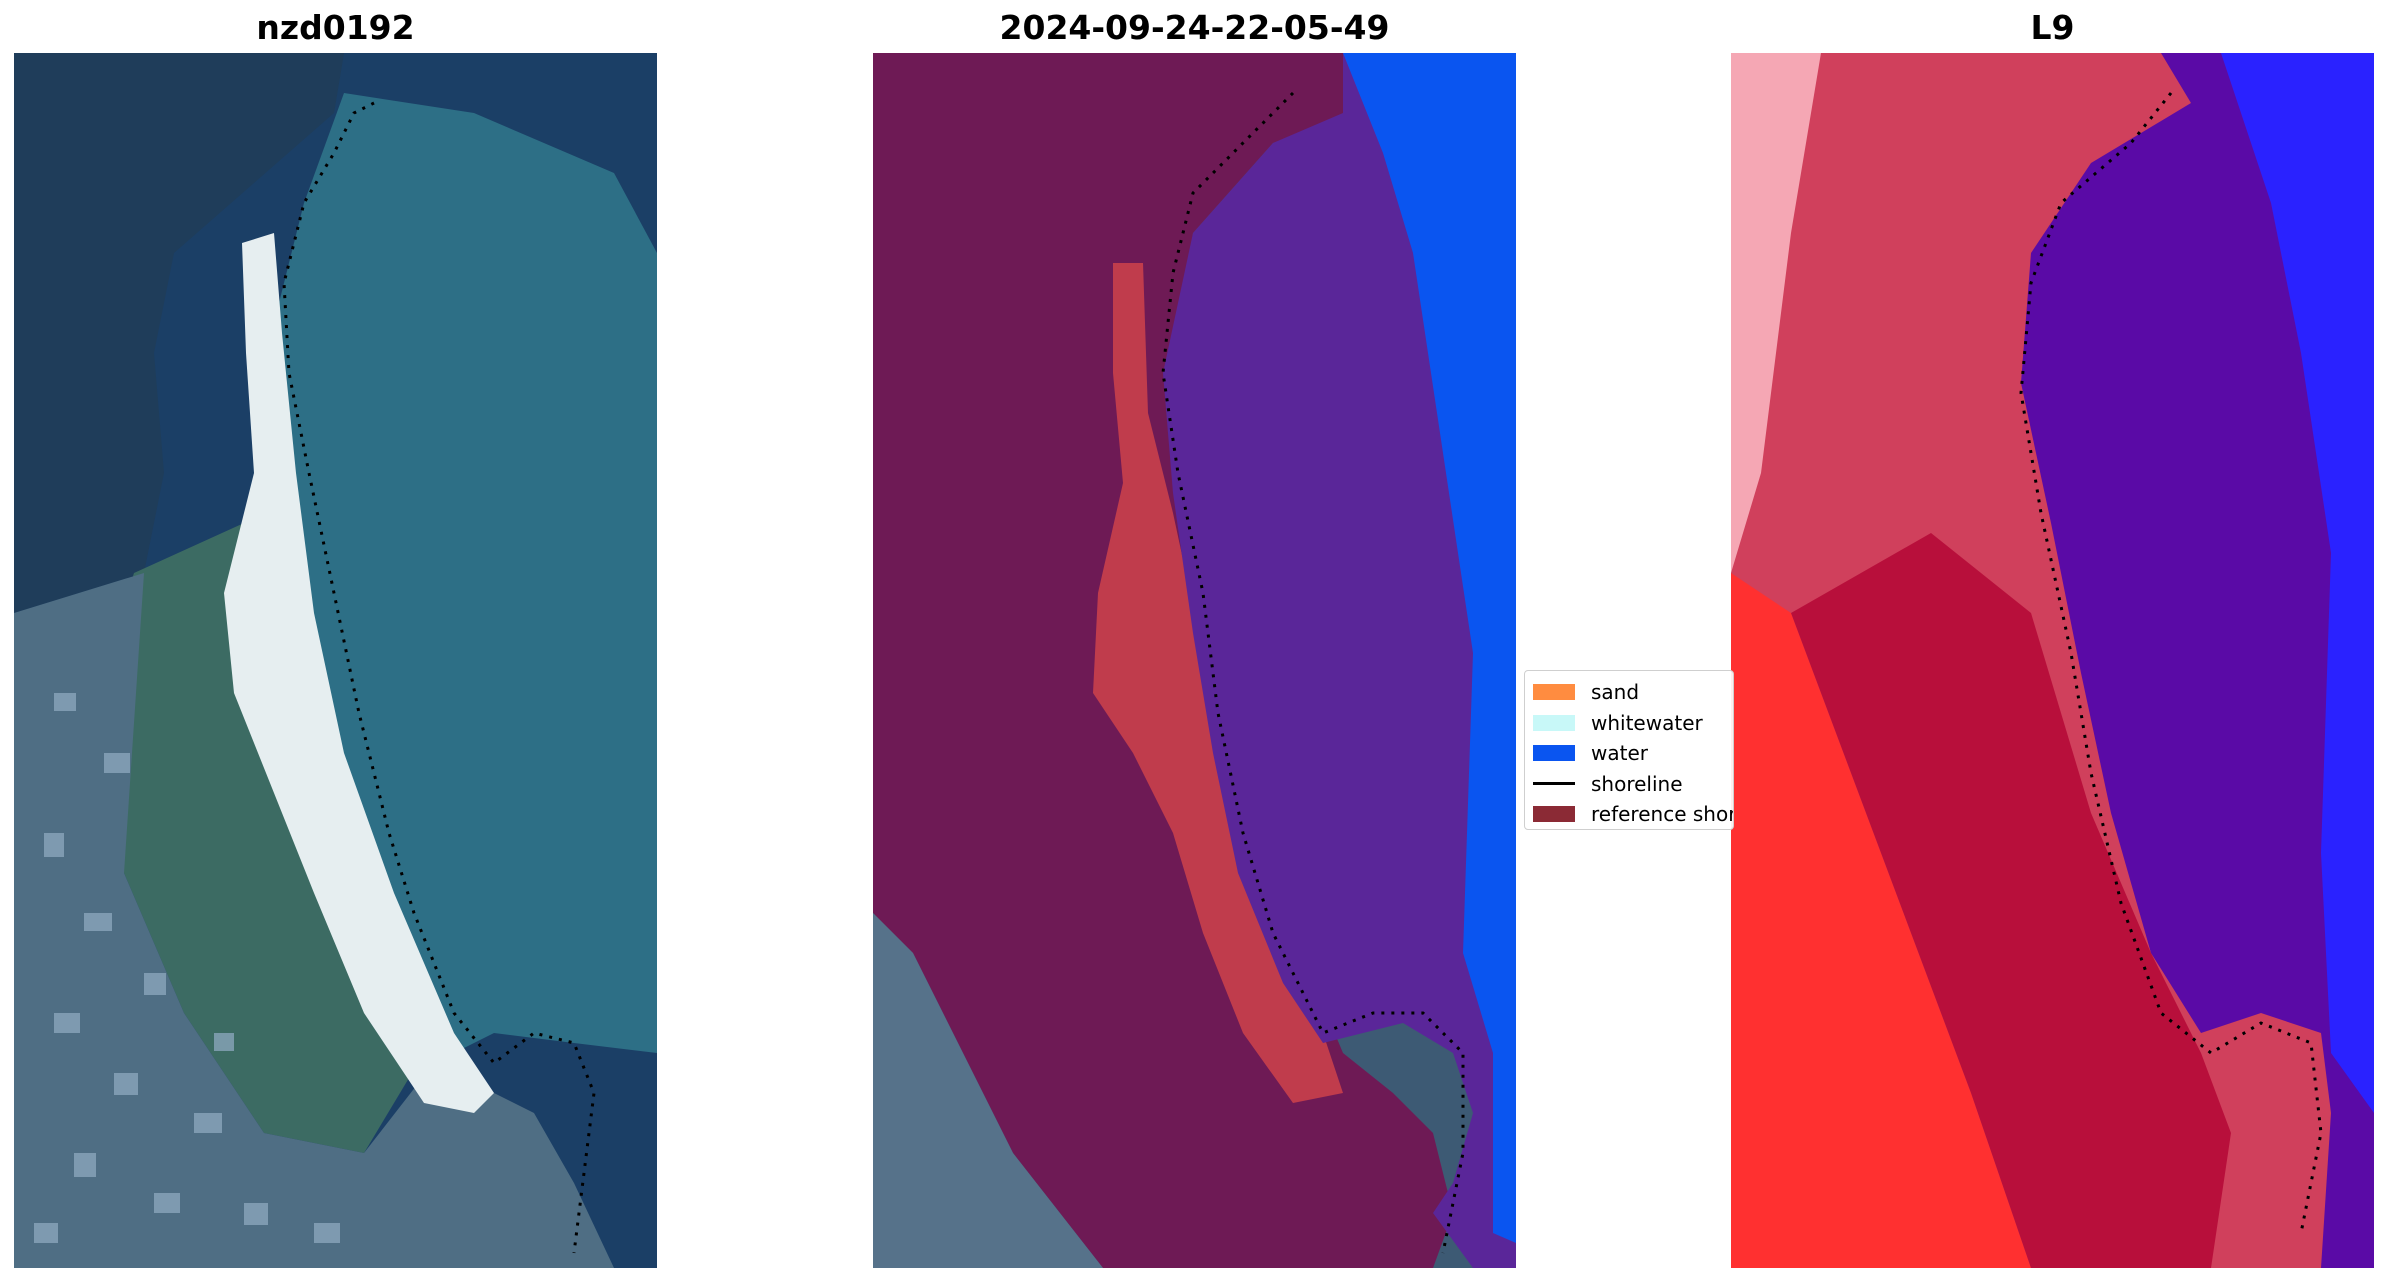 The width and height of the screenshot is (2387, 1283). I want to click on panel-title-1: nzd0192, so click(335, 27).